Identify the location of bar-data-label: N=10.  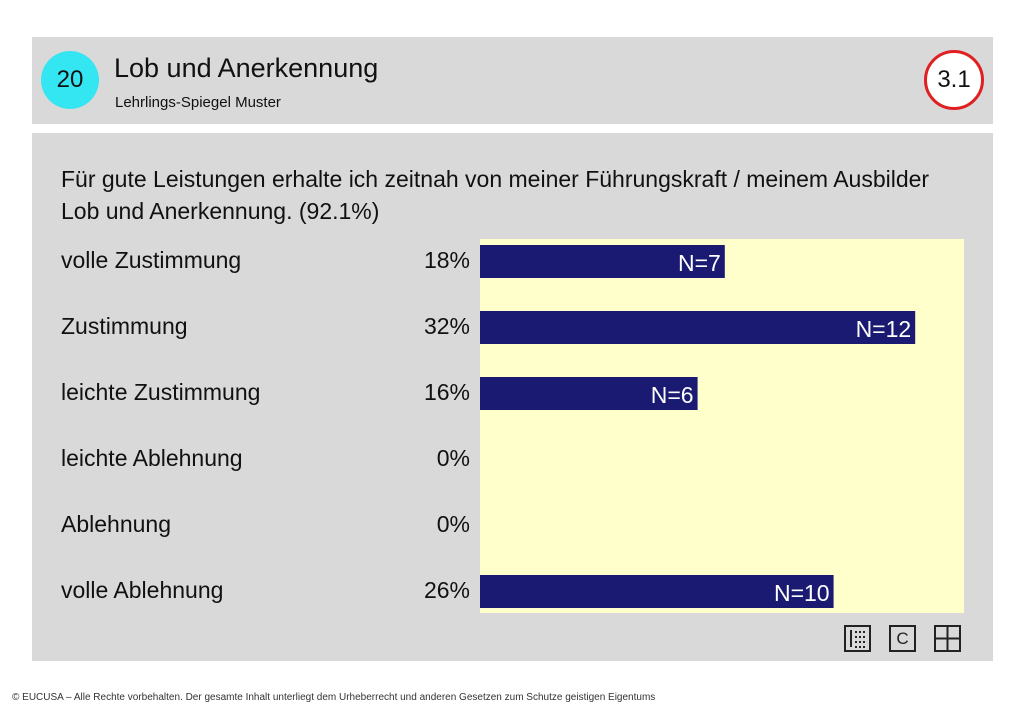
(802, 593).